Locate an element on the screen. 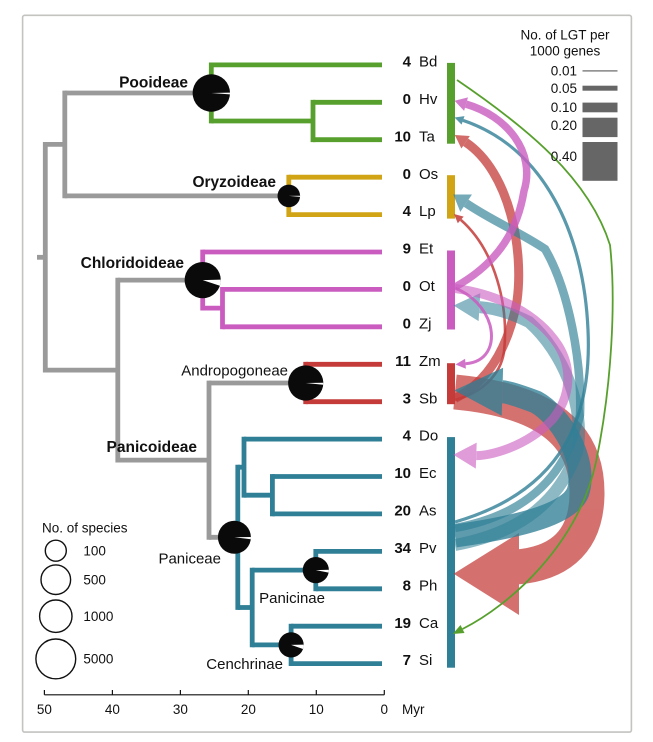 The height and width of the screenshot is (742, 653). svg-text: 11 is located at coordinates (403, 361).